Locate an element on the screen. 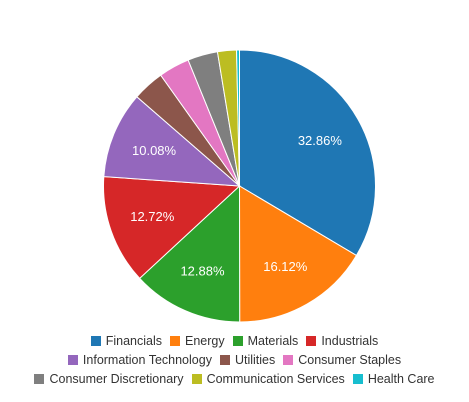  pie-slice-energy is located at coordinates (298, 254).